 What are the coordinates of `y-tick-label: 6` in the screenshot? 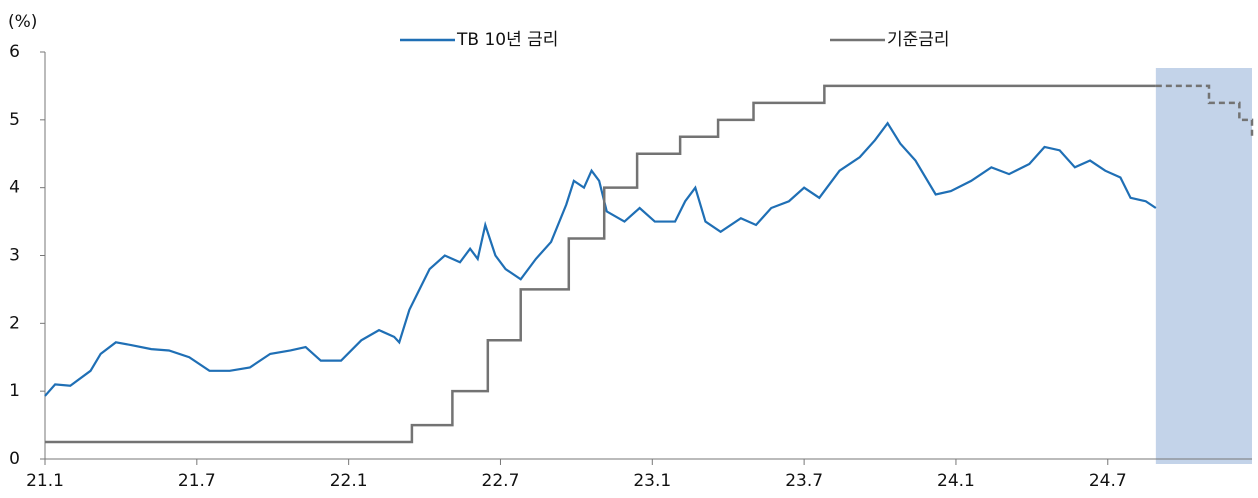 It's located at (14, 52).